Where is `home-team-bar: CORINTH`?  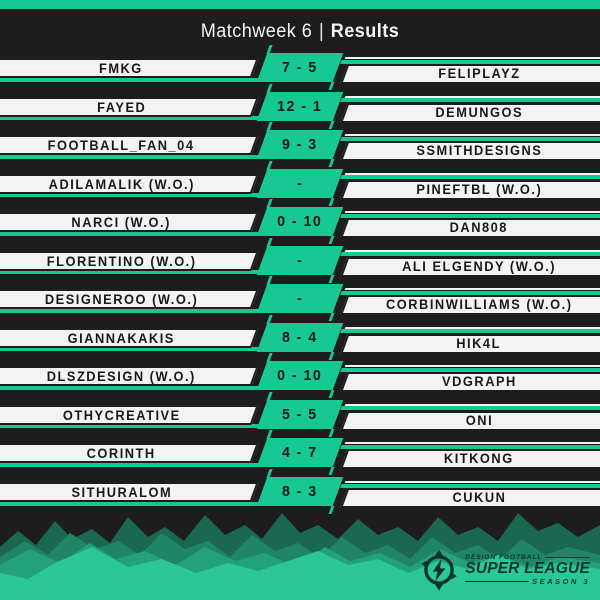
home-team-bar: CORINTH is located at coordinates (129, 453).